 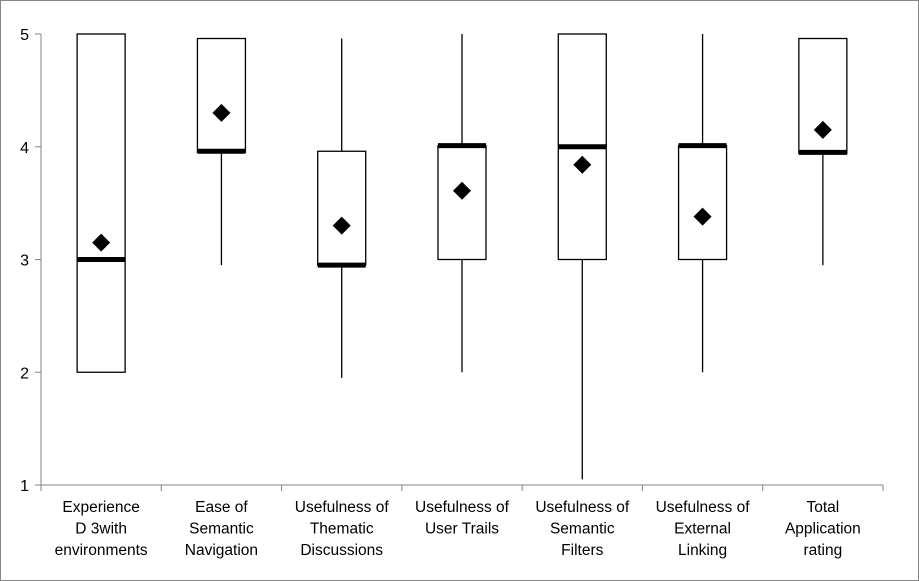 What do you see at coordinates (31, 261) in the screenshot?
I see `y-axis: 1 2 3 4 5` at bounding box center [31, 261].